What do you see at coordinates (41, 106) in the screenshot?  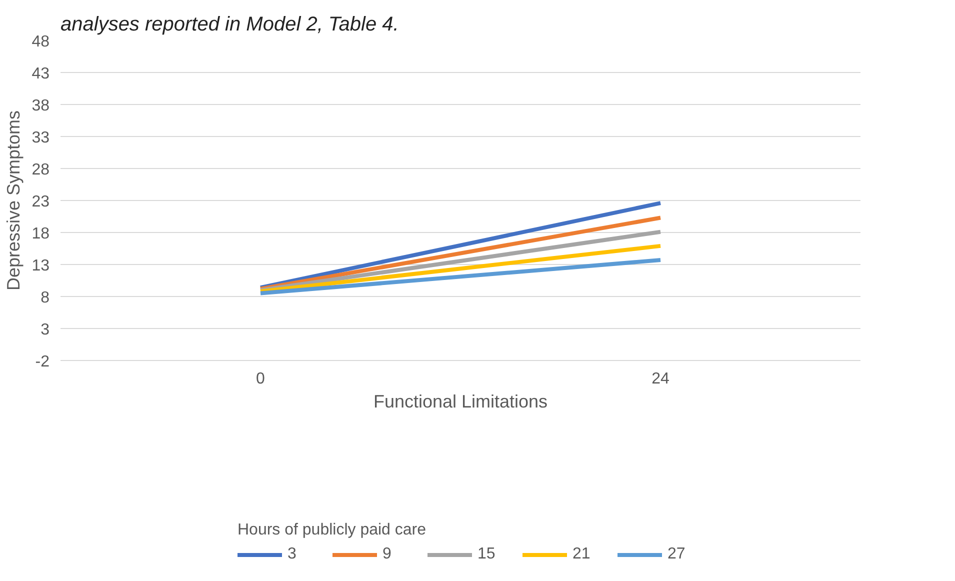 I see `y-tick-label: 38` at bounding box center [41, 106].